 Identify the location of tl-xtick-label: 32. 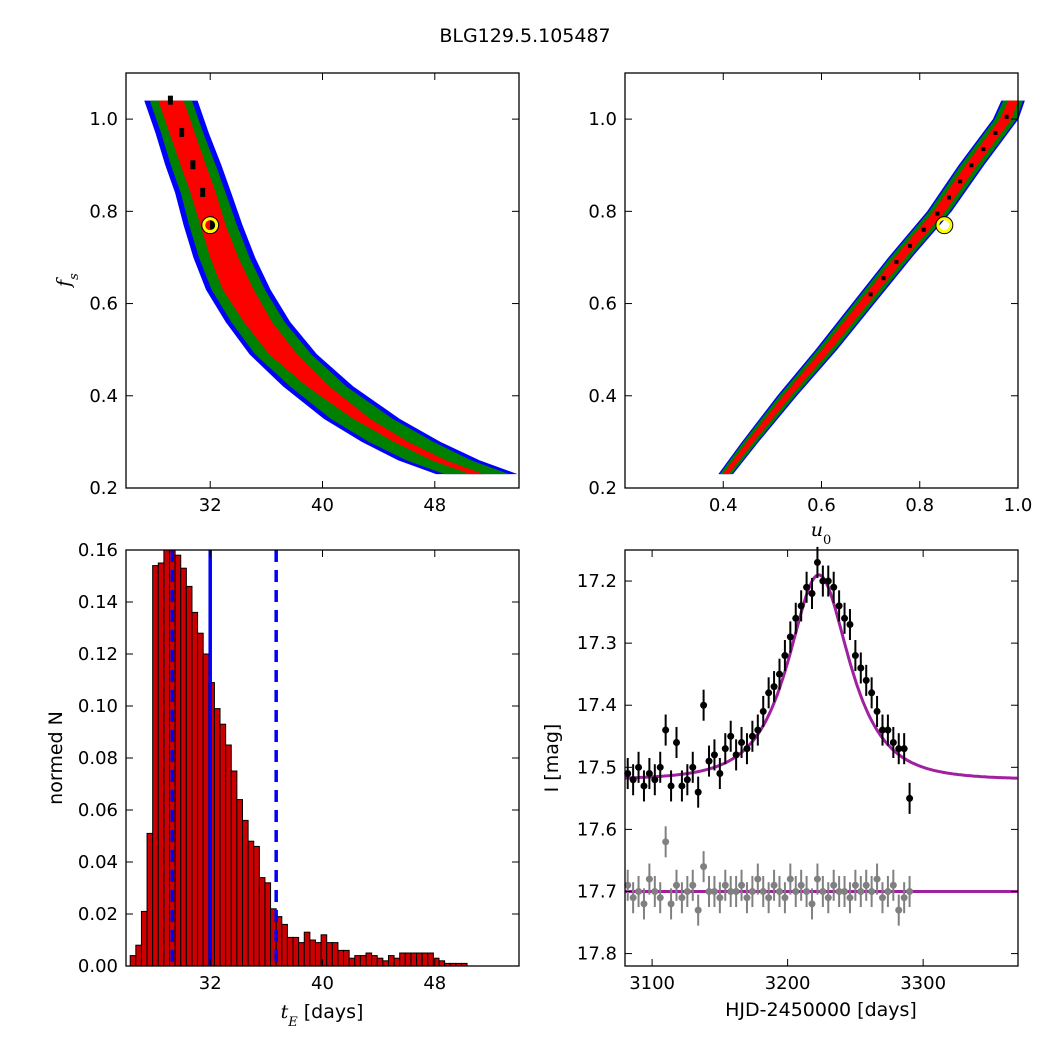
(210, 505).